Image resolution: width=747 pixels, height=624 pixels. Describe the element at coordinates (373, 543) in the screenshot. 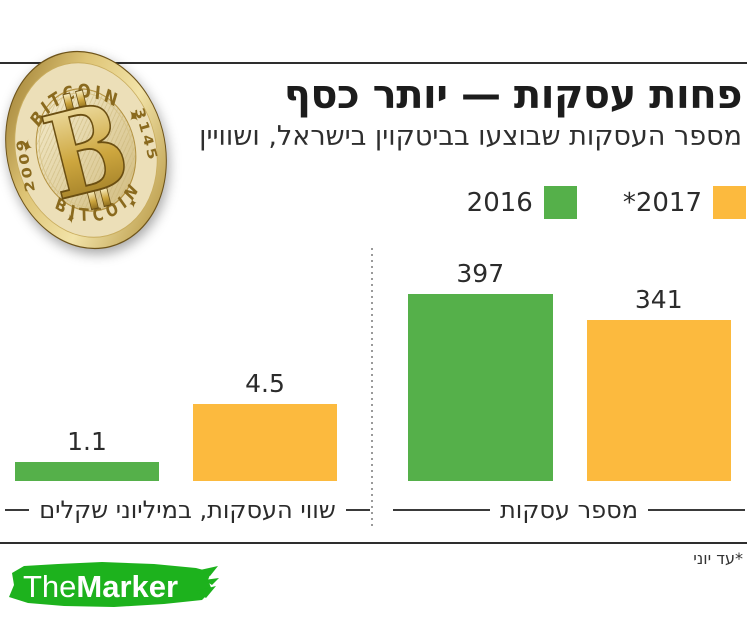

I see `bottom-divider-line` at that location.